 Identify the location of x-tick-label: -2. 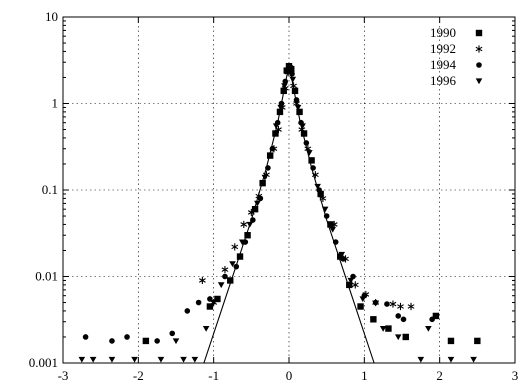
(138, 375).